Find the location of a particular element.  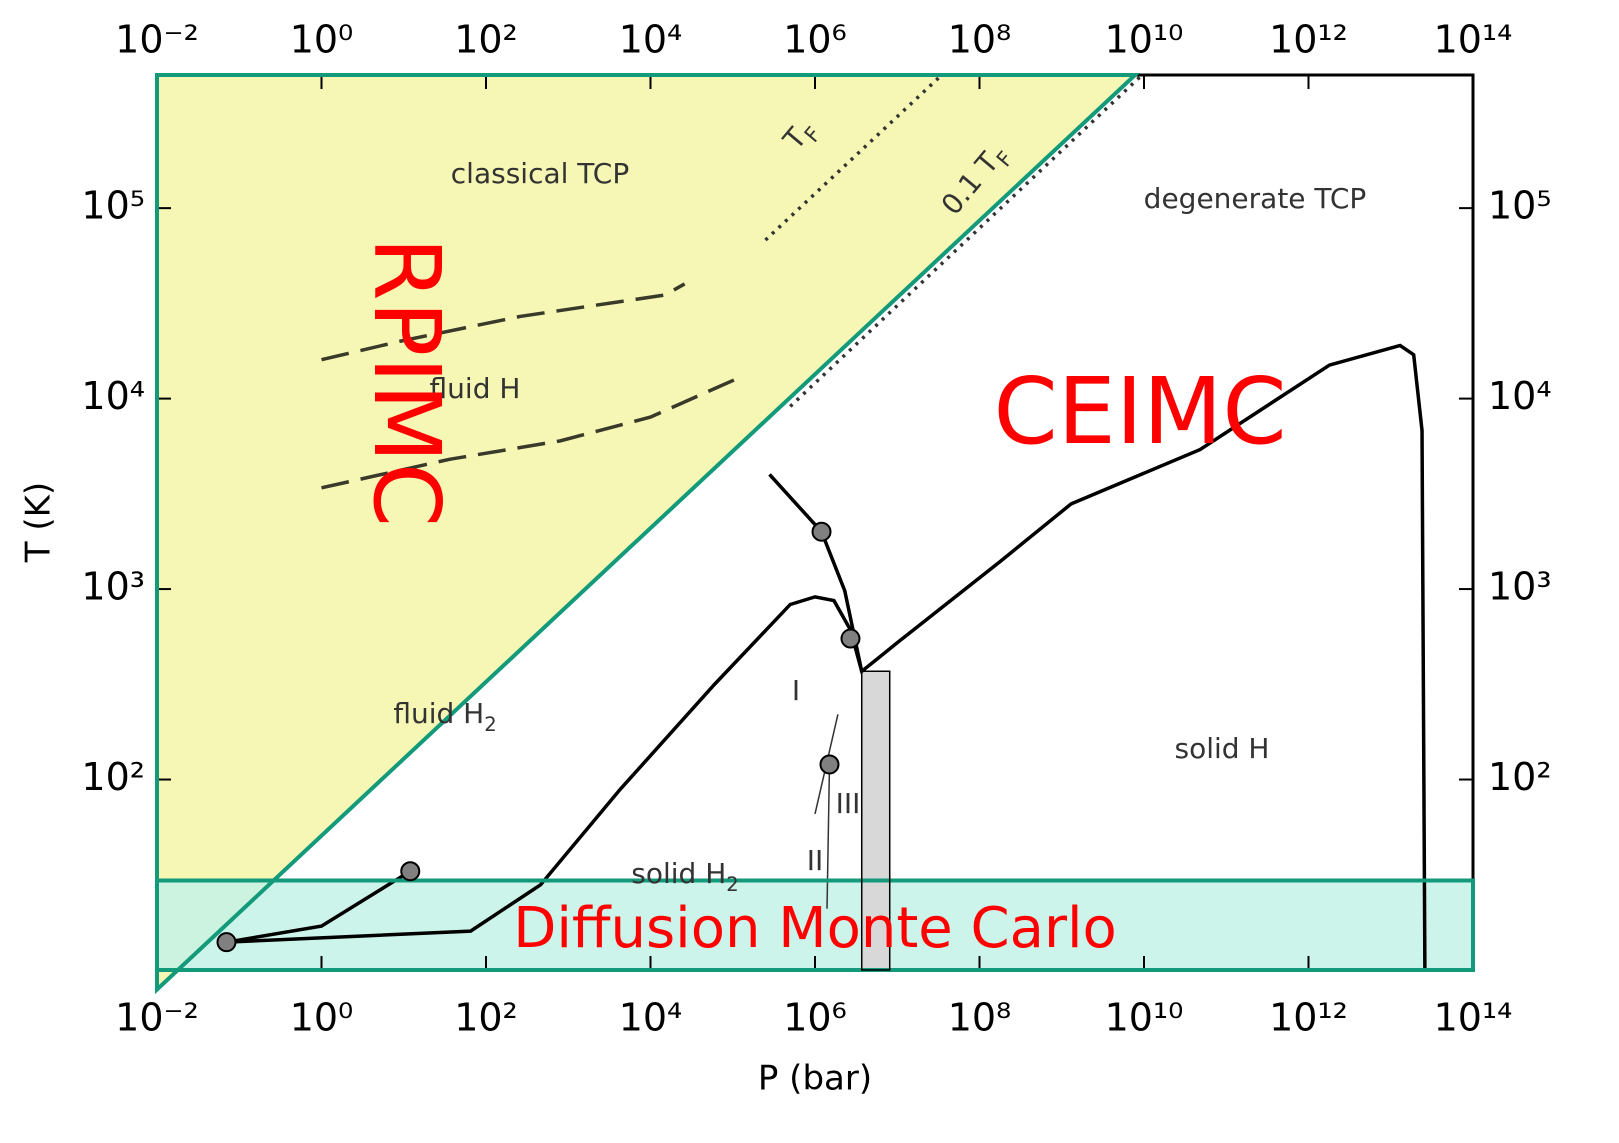

annotation: CEIMC is located at coordinates (1139, 411).